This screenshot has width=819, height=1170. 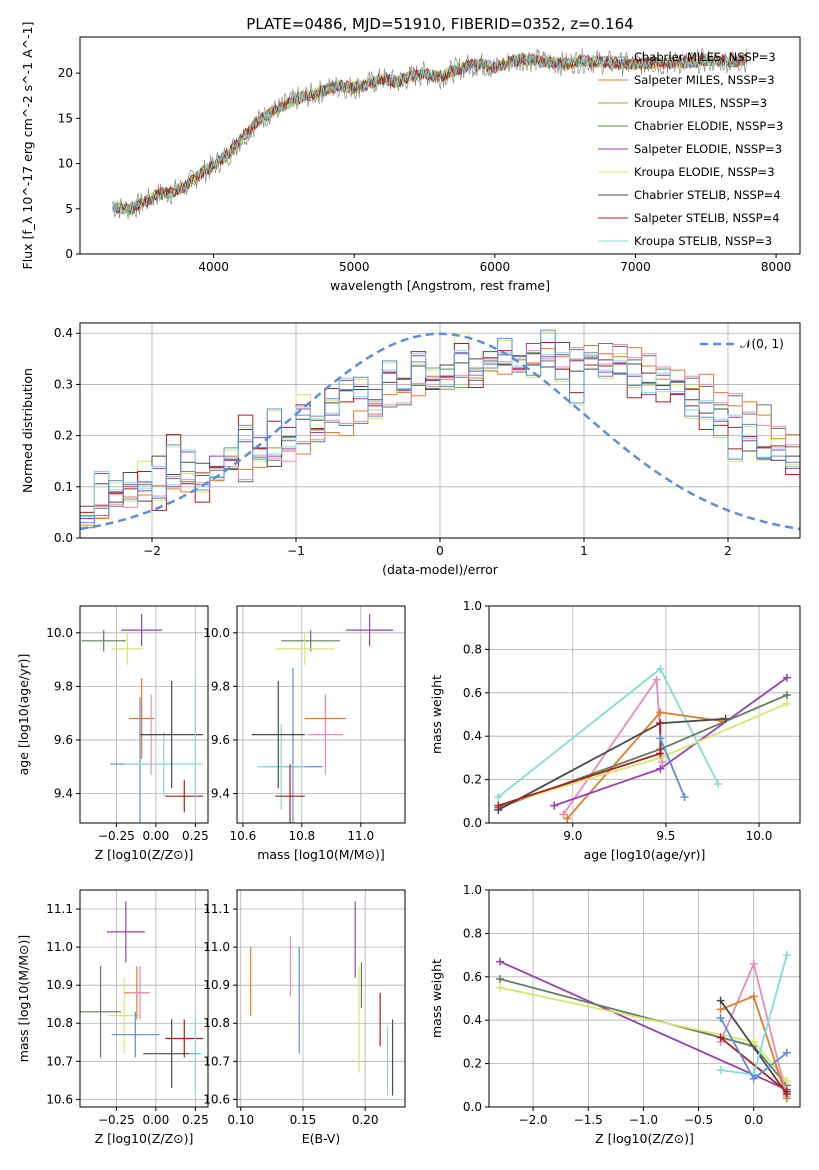 What do you see at coordinates (69, 209) in the screenshot?
I see `y-tick-label: 5` at bounding box center [69, 209].